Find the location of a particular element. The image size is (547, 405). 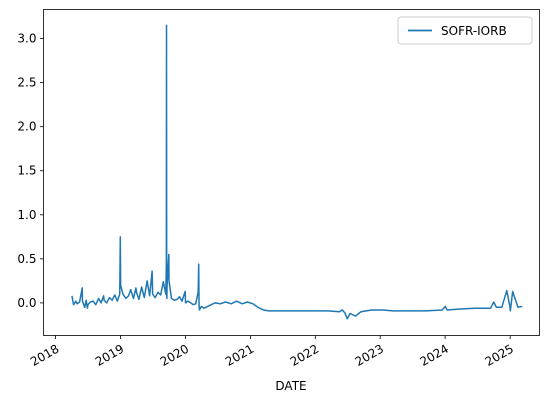

y-tick-label: 2.5 is located at coordinates (26, 83).